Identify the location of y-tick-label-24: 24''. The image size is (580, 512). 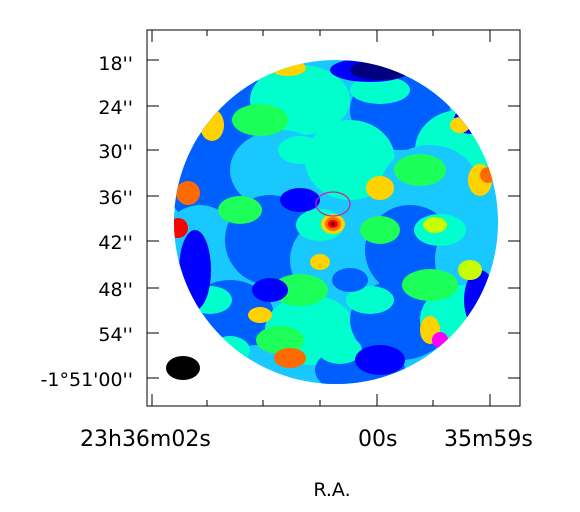
(115, 108).